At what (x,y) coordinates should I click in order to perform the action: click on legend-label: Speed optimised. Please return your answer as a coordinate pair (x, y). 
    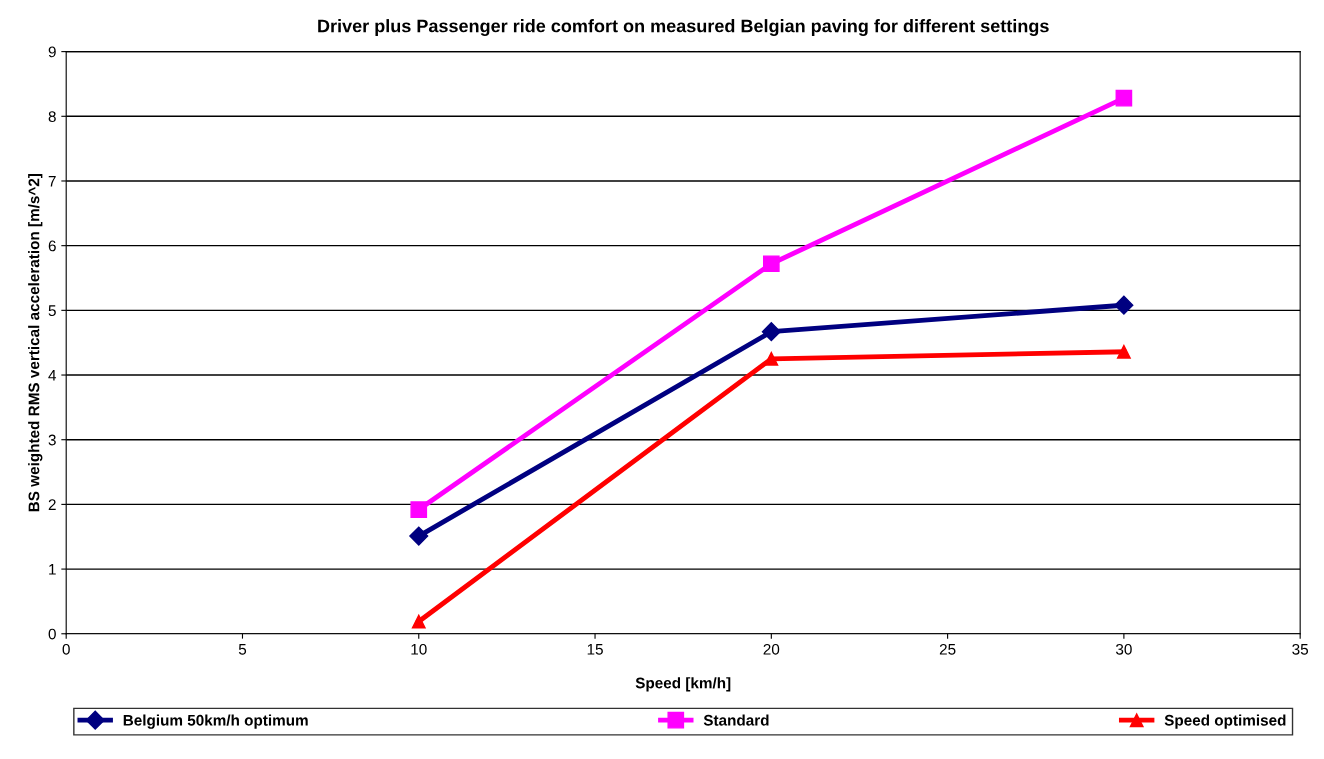
    Looking at the image, I should click on (1225, 721).